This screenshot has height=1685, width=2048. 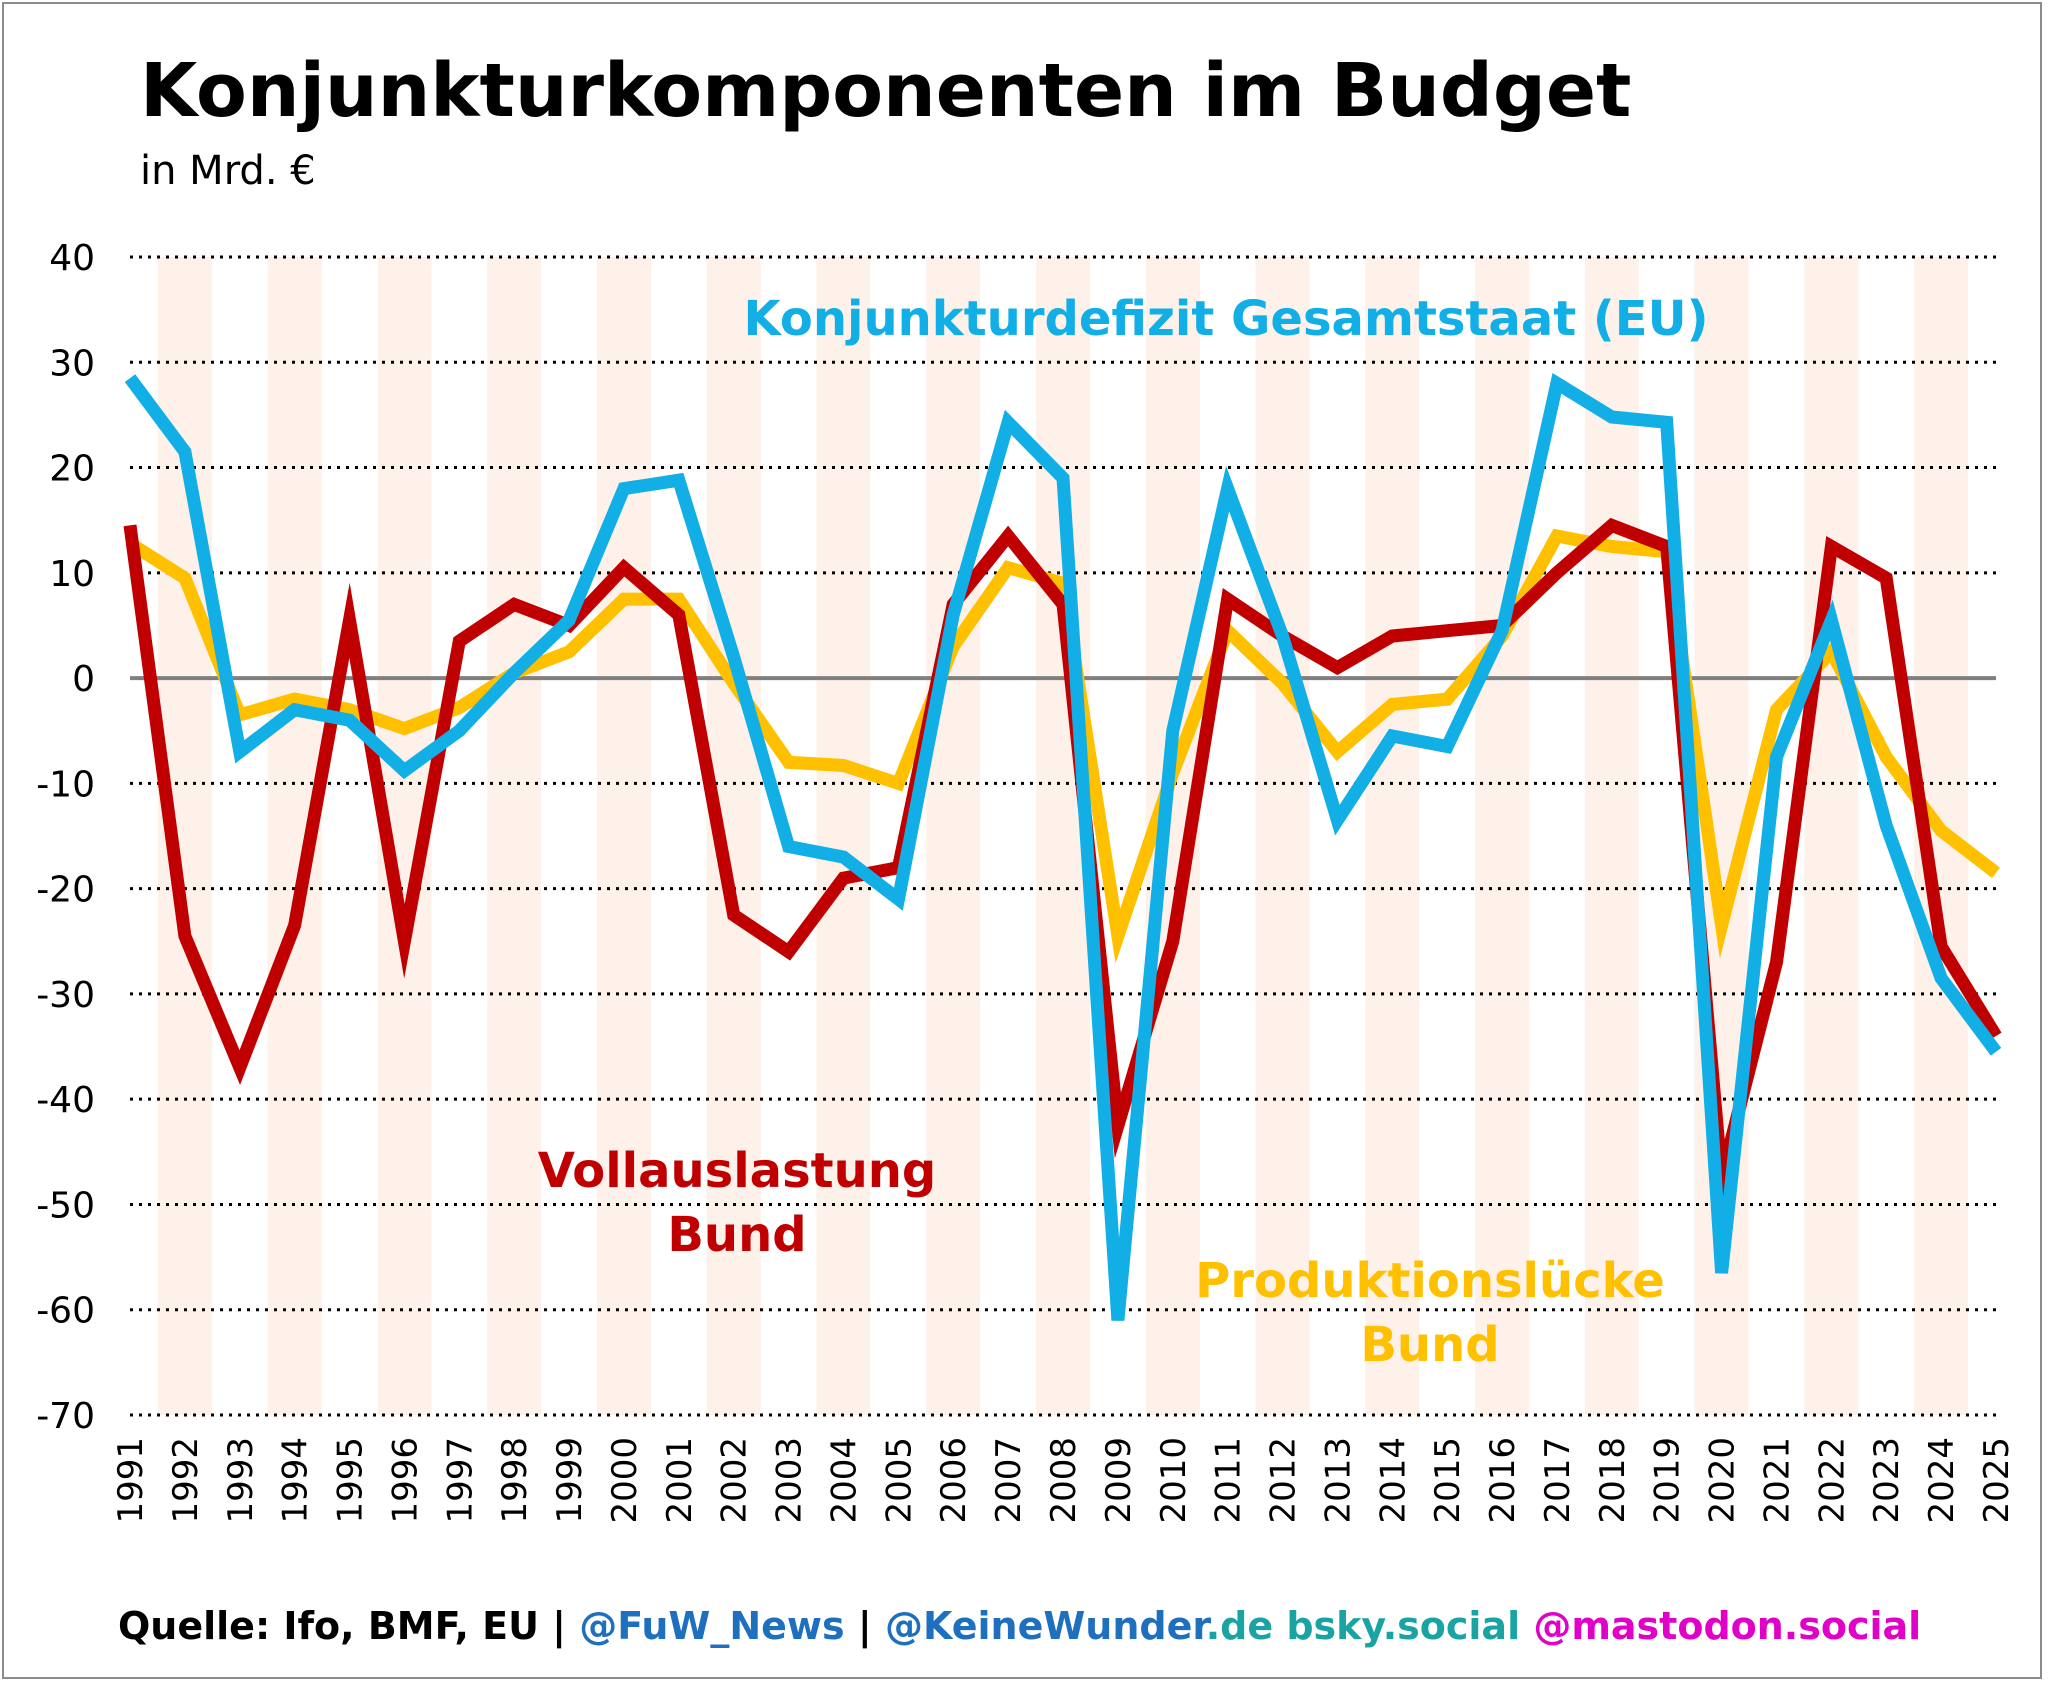 What do you see at coordinates (72, 363) in the screenshot?
I see `y-tick-label: 30` at bounding box center [72, 363].